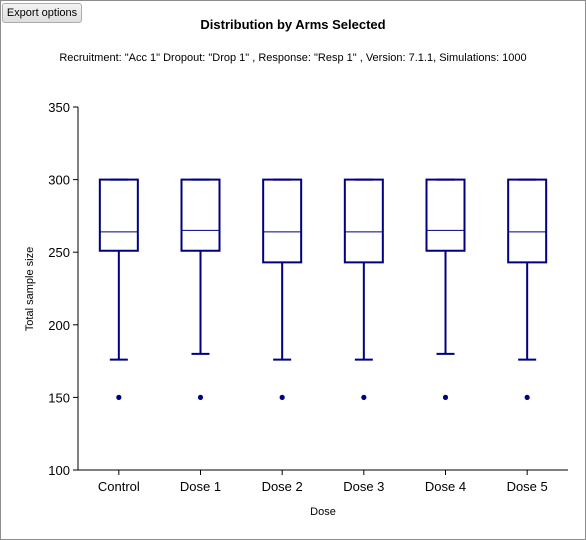 The height and width of the screenshot is (540, 586). Describe the element at coordinates (59, 180) in the screenshot. I see `y-tick-label: 300` at that location.